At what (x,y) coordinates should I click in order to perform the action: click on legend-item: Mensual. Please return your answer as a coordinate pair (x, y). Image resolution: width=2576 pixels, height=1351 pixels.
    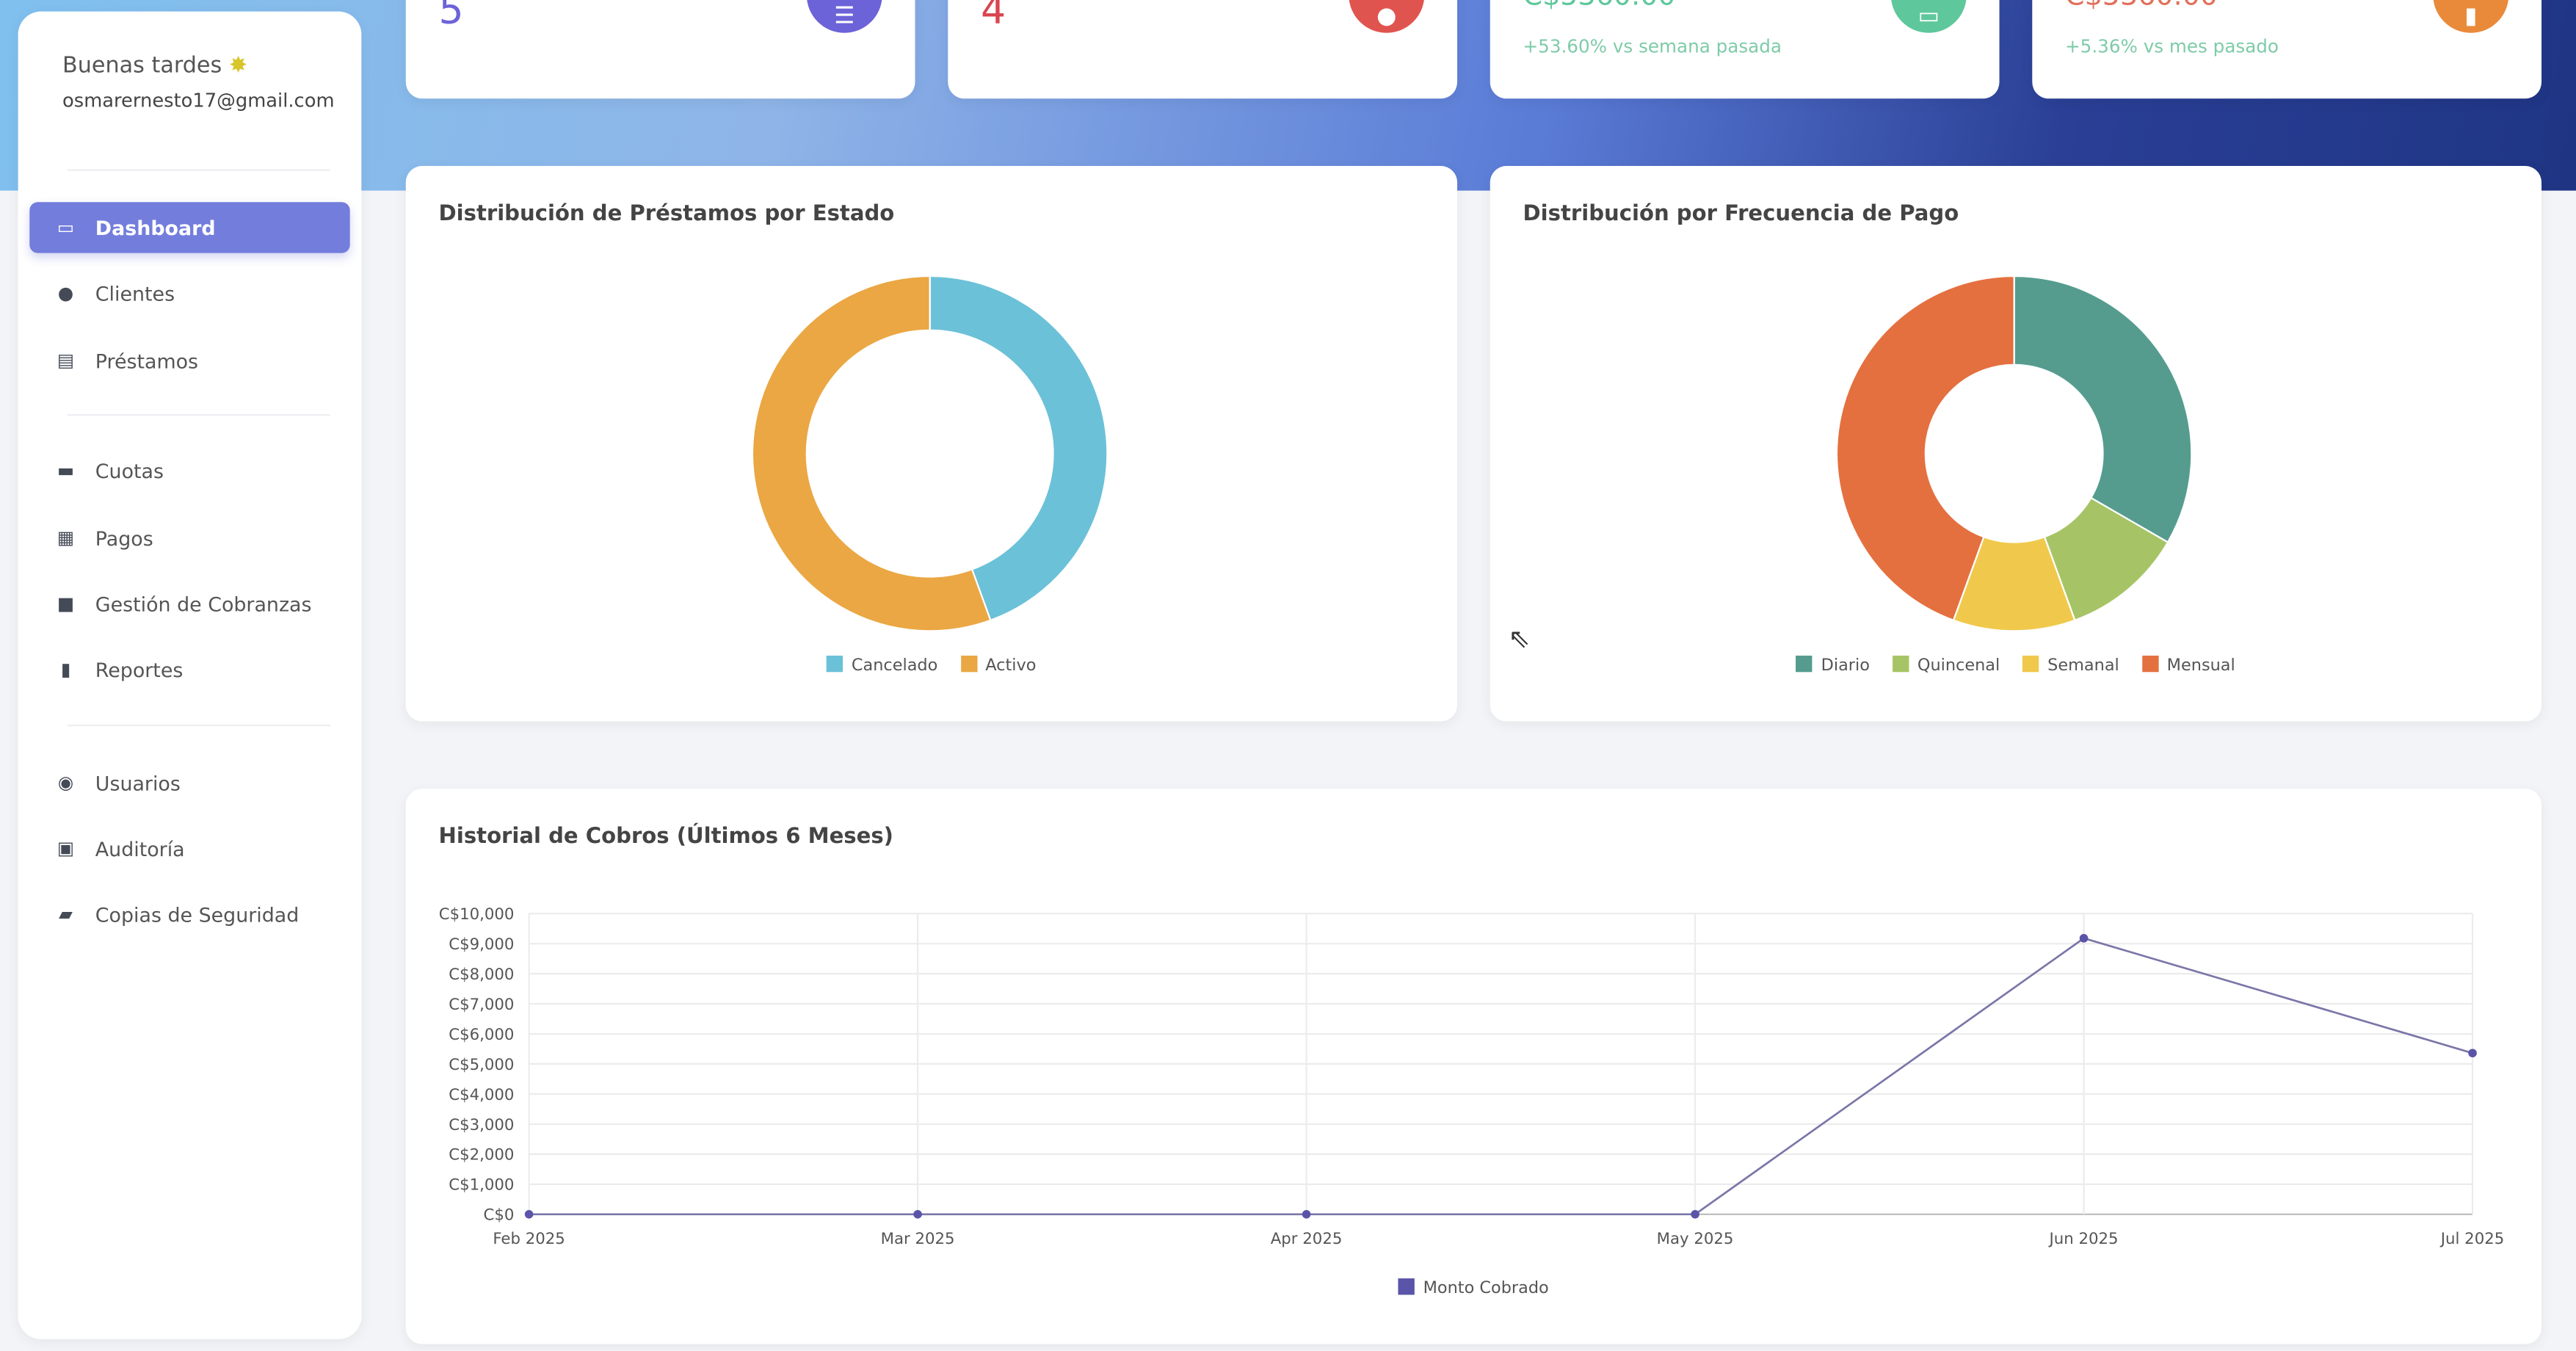
    Looking at the image, I should click on (2188, 665).